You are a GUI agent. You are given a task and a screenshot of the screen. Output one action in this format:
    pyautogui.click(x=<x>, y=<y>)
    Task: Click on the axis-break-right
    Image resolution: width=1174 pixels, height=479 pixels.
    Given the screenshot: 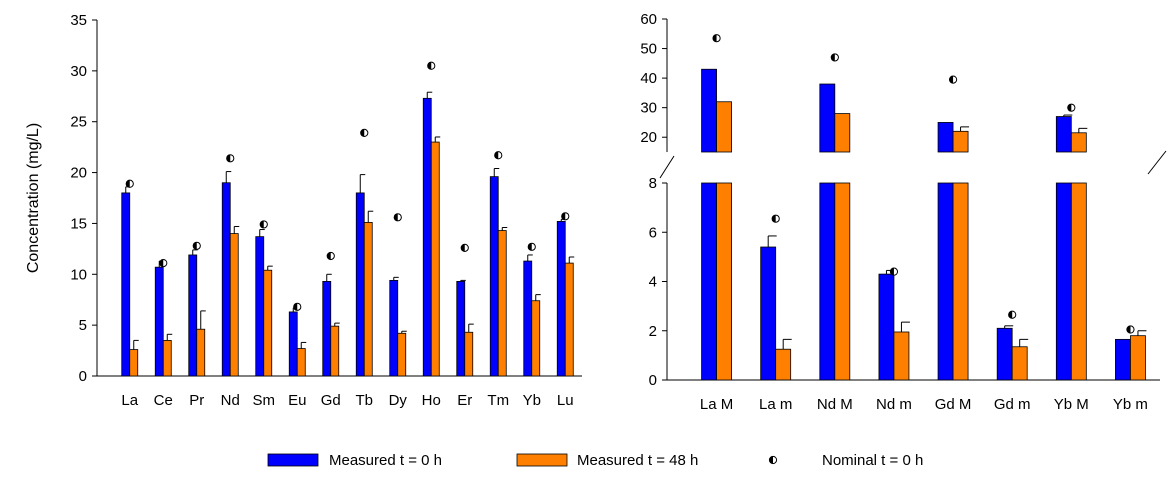 What is the action you would take?
    pyautogui.click(x=1157, y=162)
    